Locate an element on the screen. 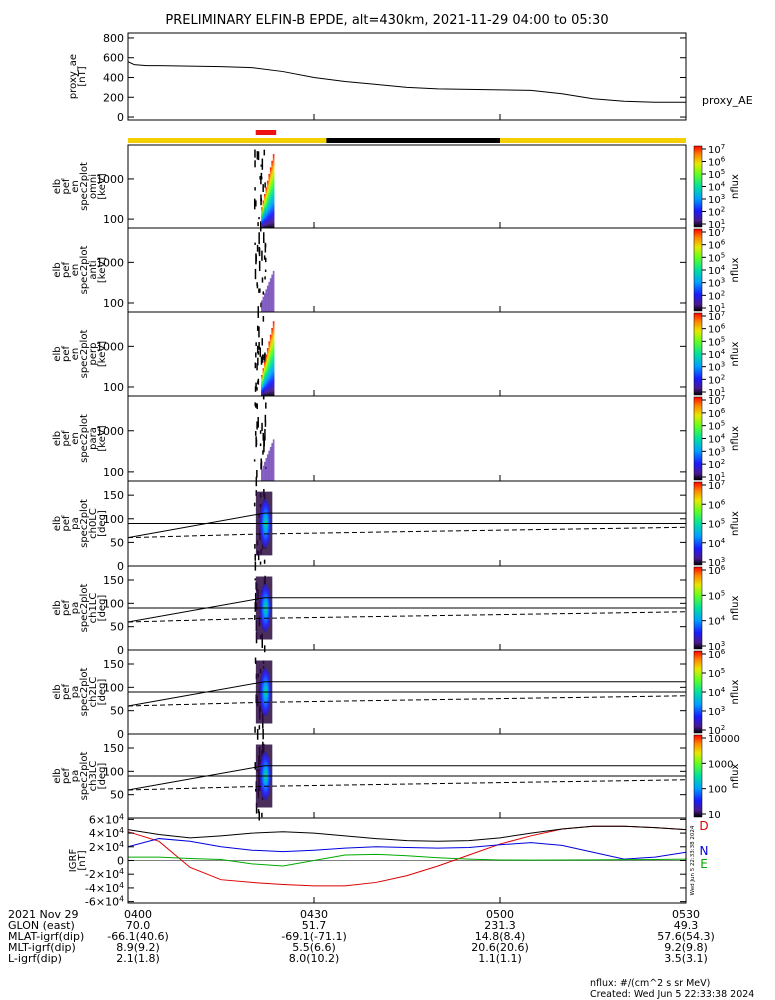 The height and width of the screenshot is (1000, 775). y-tick-label: 50 is located at coordinates (117, 542).